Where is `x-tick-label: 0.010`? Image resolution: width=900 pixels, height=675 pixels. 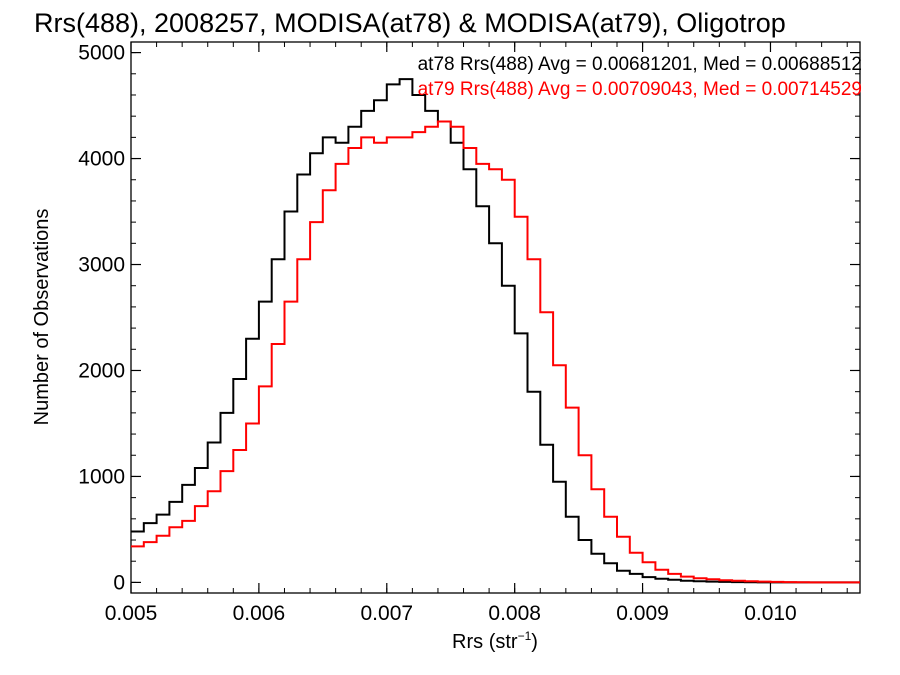
x-tick-label: 0.010 is located at coordinates (770, 613).